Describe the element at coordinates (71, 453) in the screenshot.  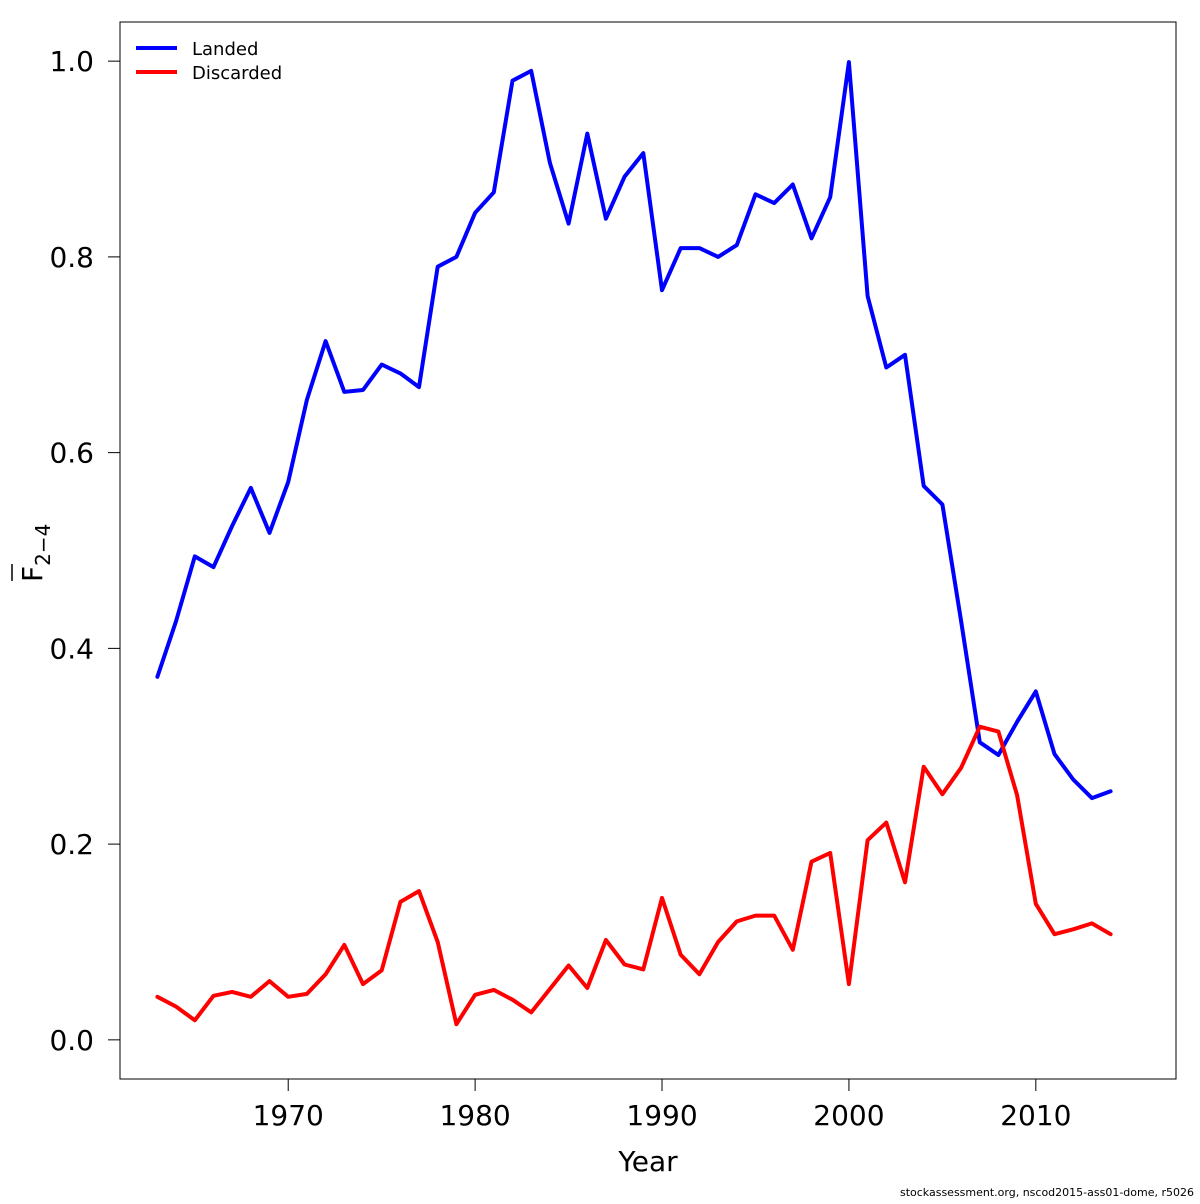
I see `y-tick-label: 0.6` at that location.